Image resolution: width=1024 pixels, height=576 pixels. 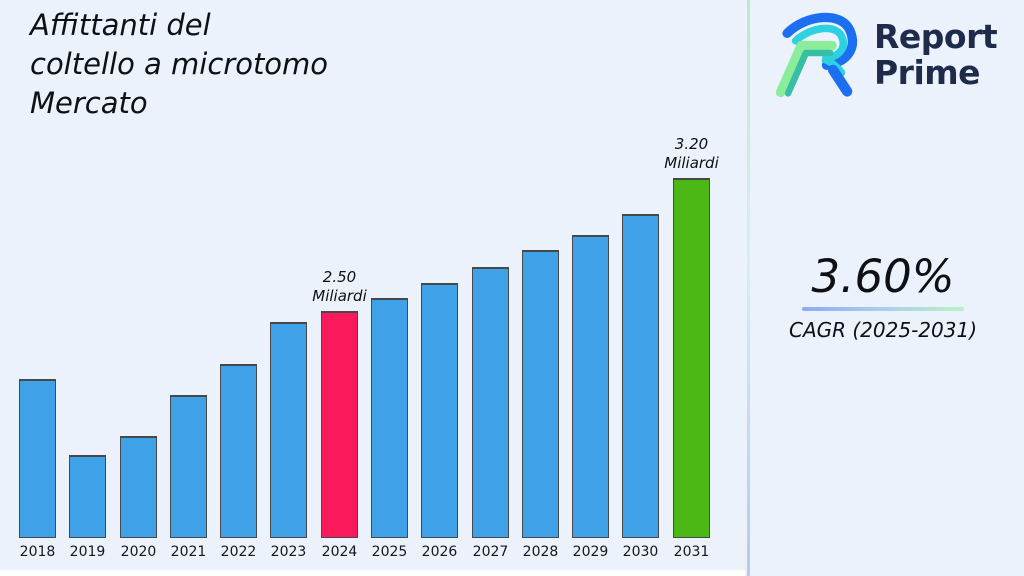 What do you see at coordinates (288, 430) in the screenshot?
I see `bar-2023` at bounding box center [288, 430].